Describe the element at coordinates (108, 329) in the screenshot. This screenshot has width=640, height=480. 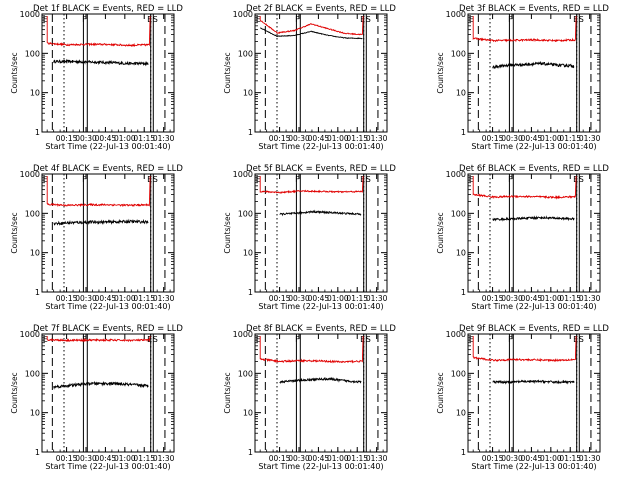
I see `chart-title: Det 7f BLACK = Events, RED = LLD` at that location.